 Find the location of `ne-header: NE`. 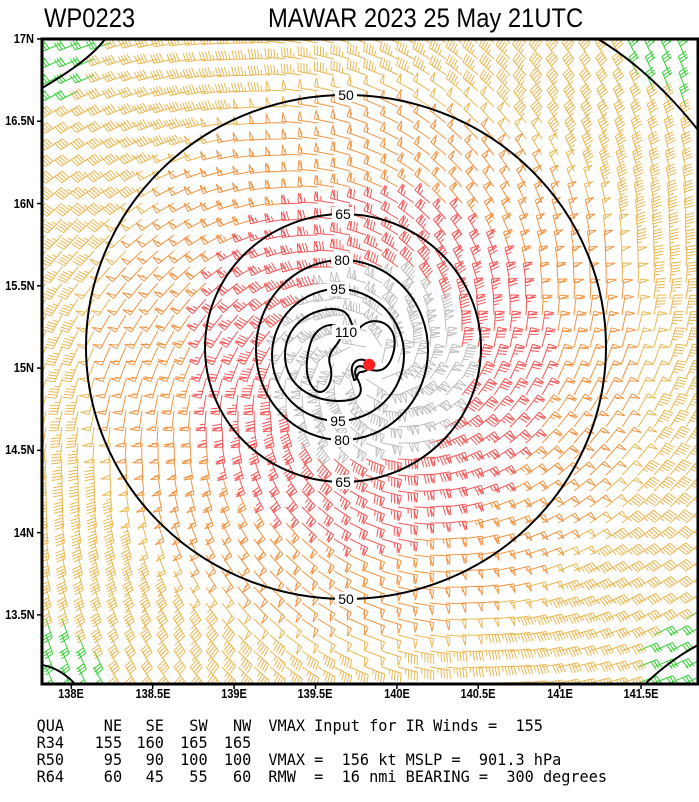

ne-header: NE is located at coordinates (113, 725).